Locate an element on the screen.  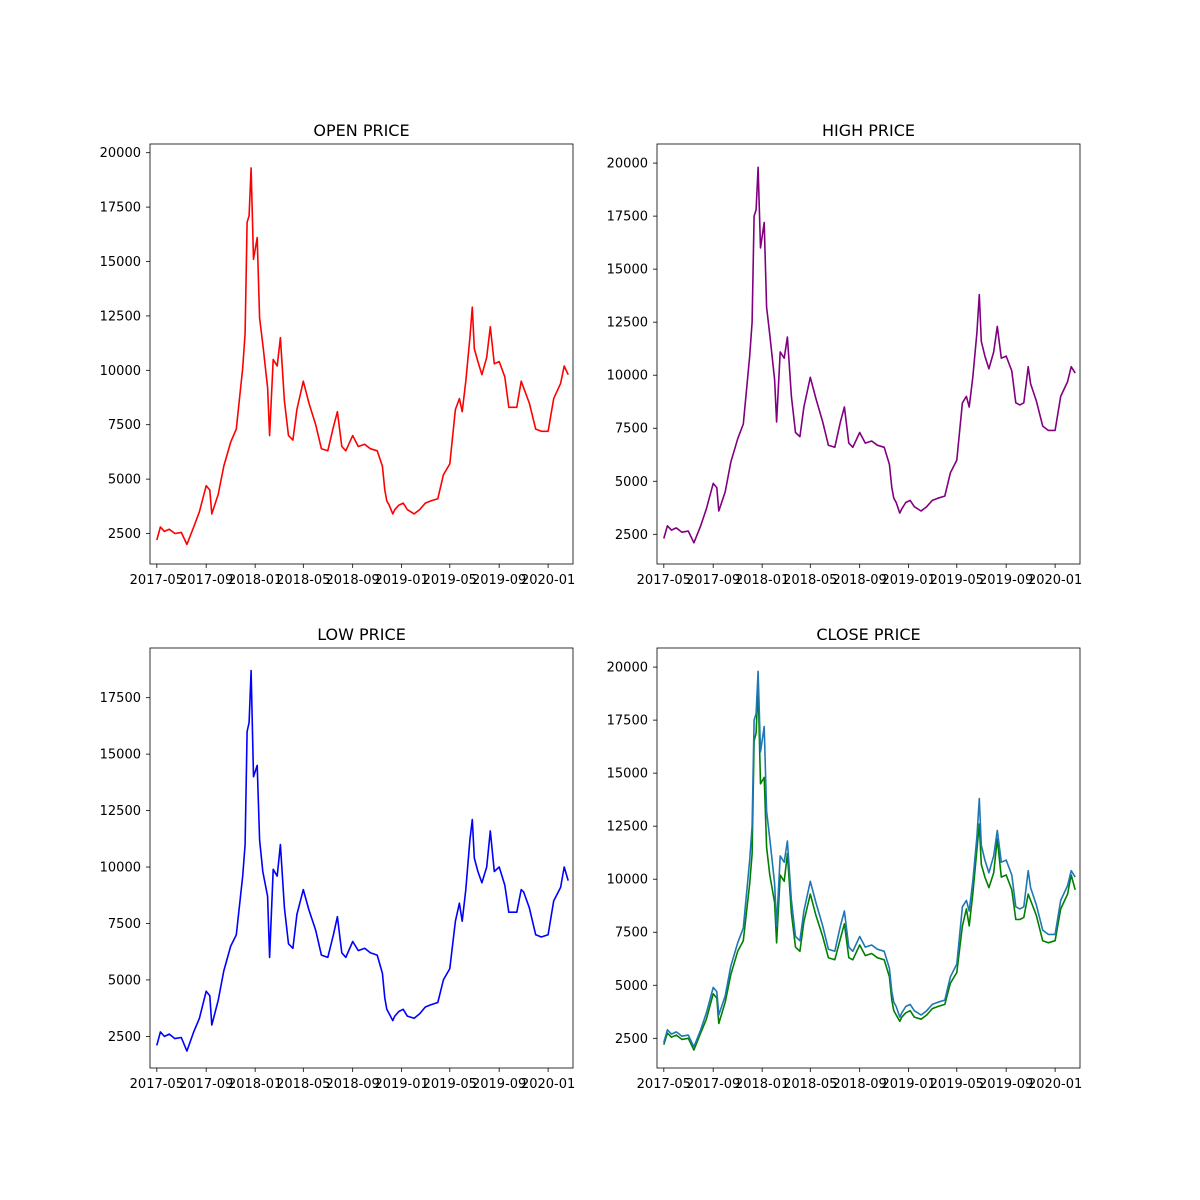
close-y-tick-label: 5000 is located at coordinates (631, 986).